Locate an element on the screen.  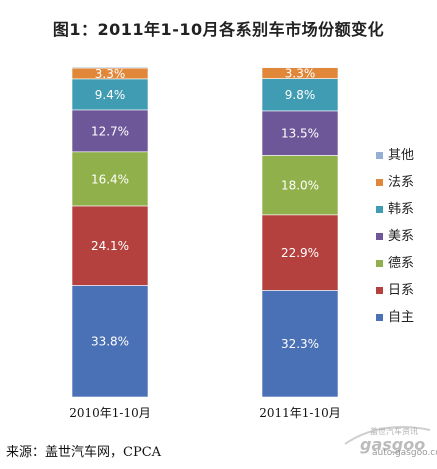
data-label-1-2: 18.0% is located at coordinates (300, 186).